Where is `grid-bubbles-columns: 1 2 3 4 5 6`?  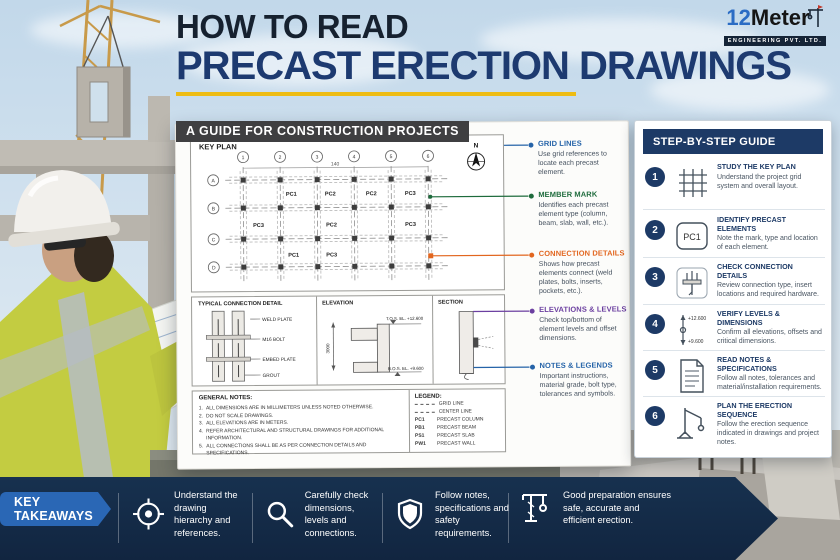 grid-bubbles-columns: 1 2 3 4 5 6 is located at coordinates (335, 156).